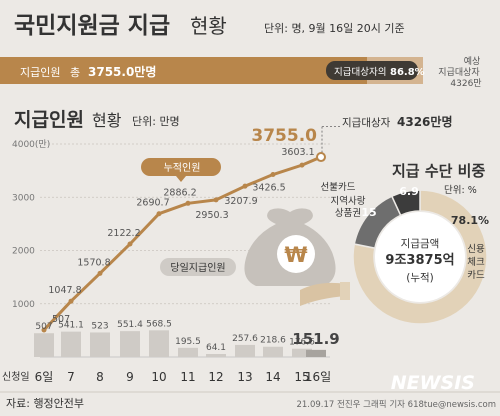 This screenshot has height=416, width=500. Describe the element at coordinates (465, 83) in the screenshot. I see `expected-line3: 4326만` at that location.